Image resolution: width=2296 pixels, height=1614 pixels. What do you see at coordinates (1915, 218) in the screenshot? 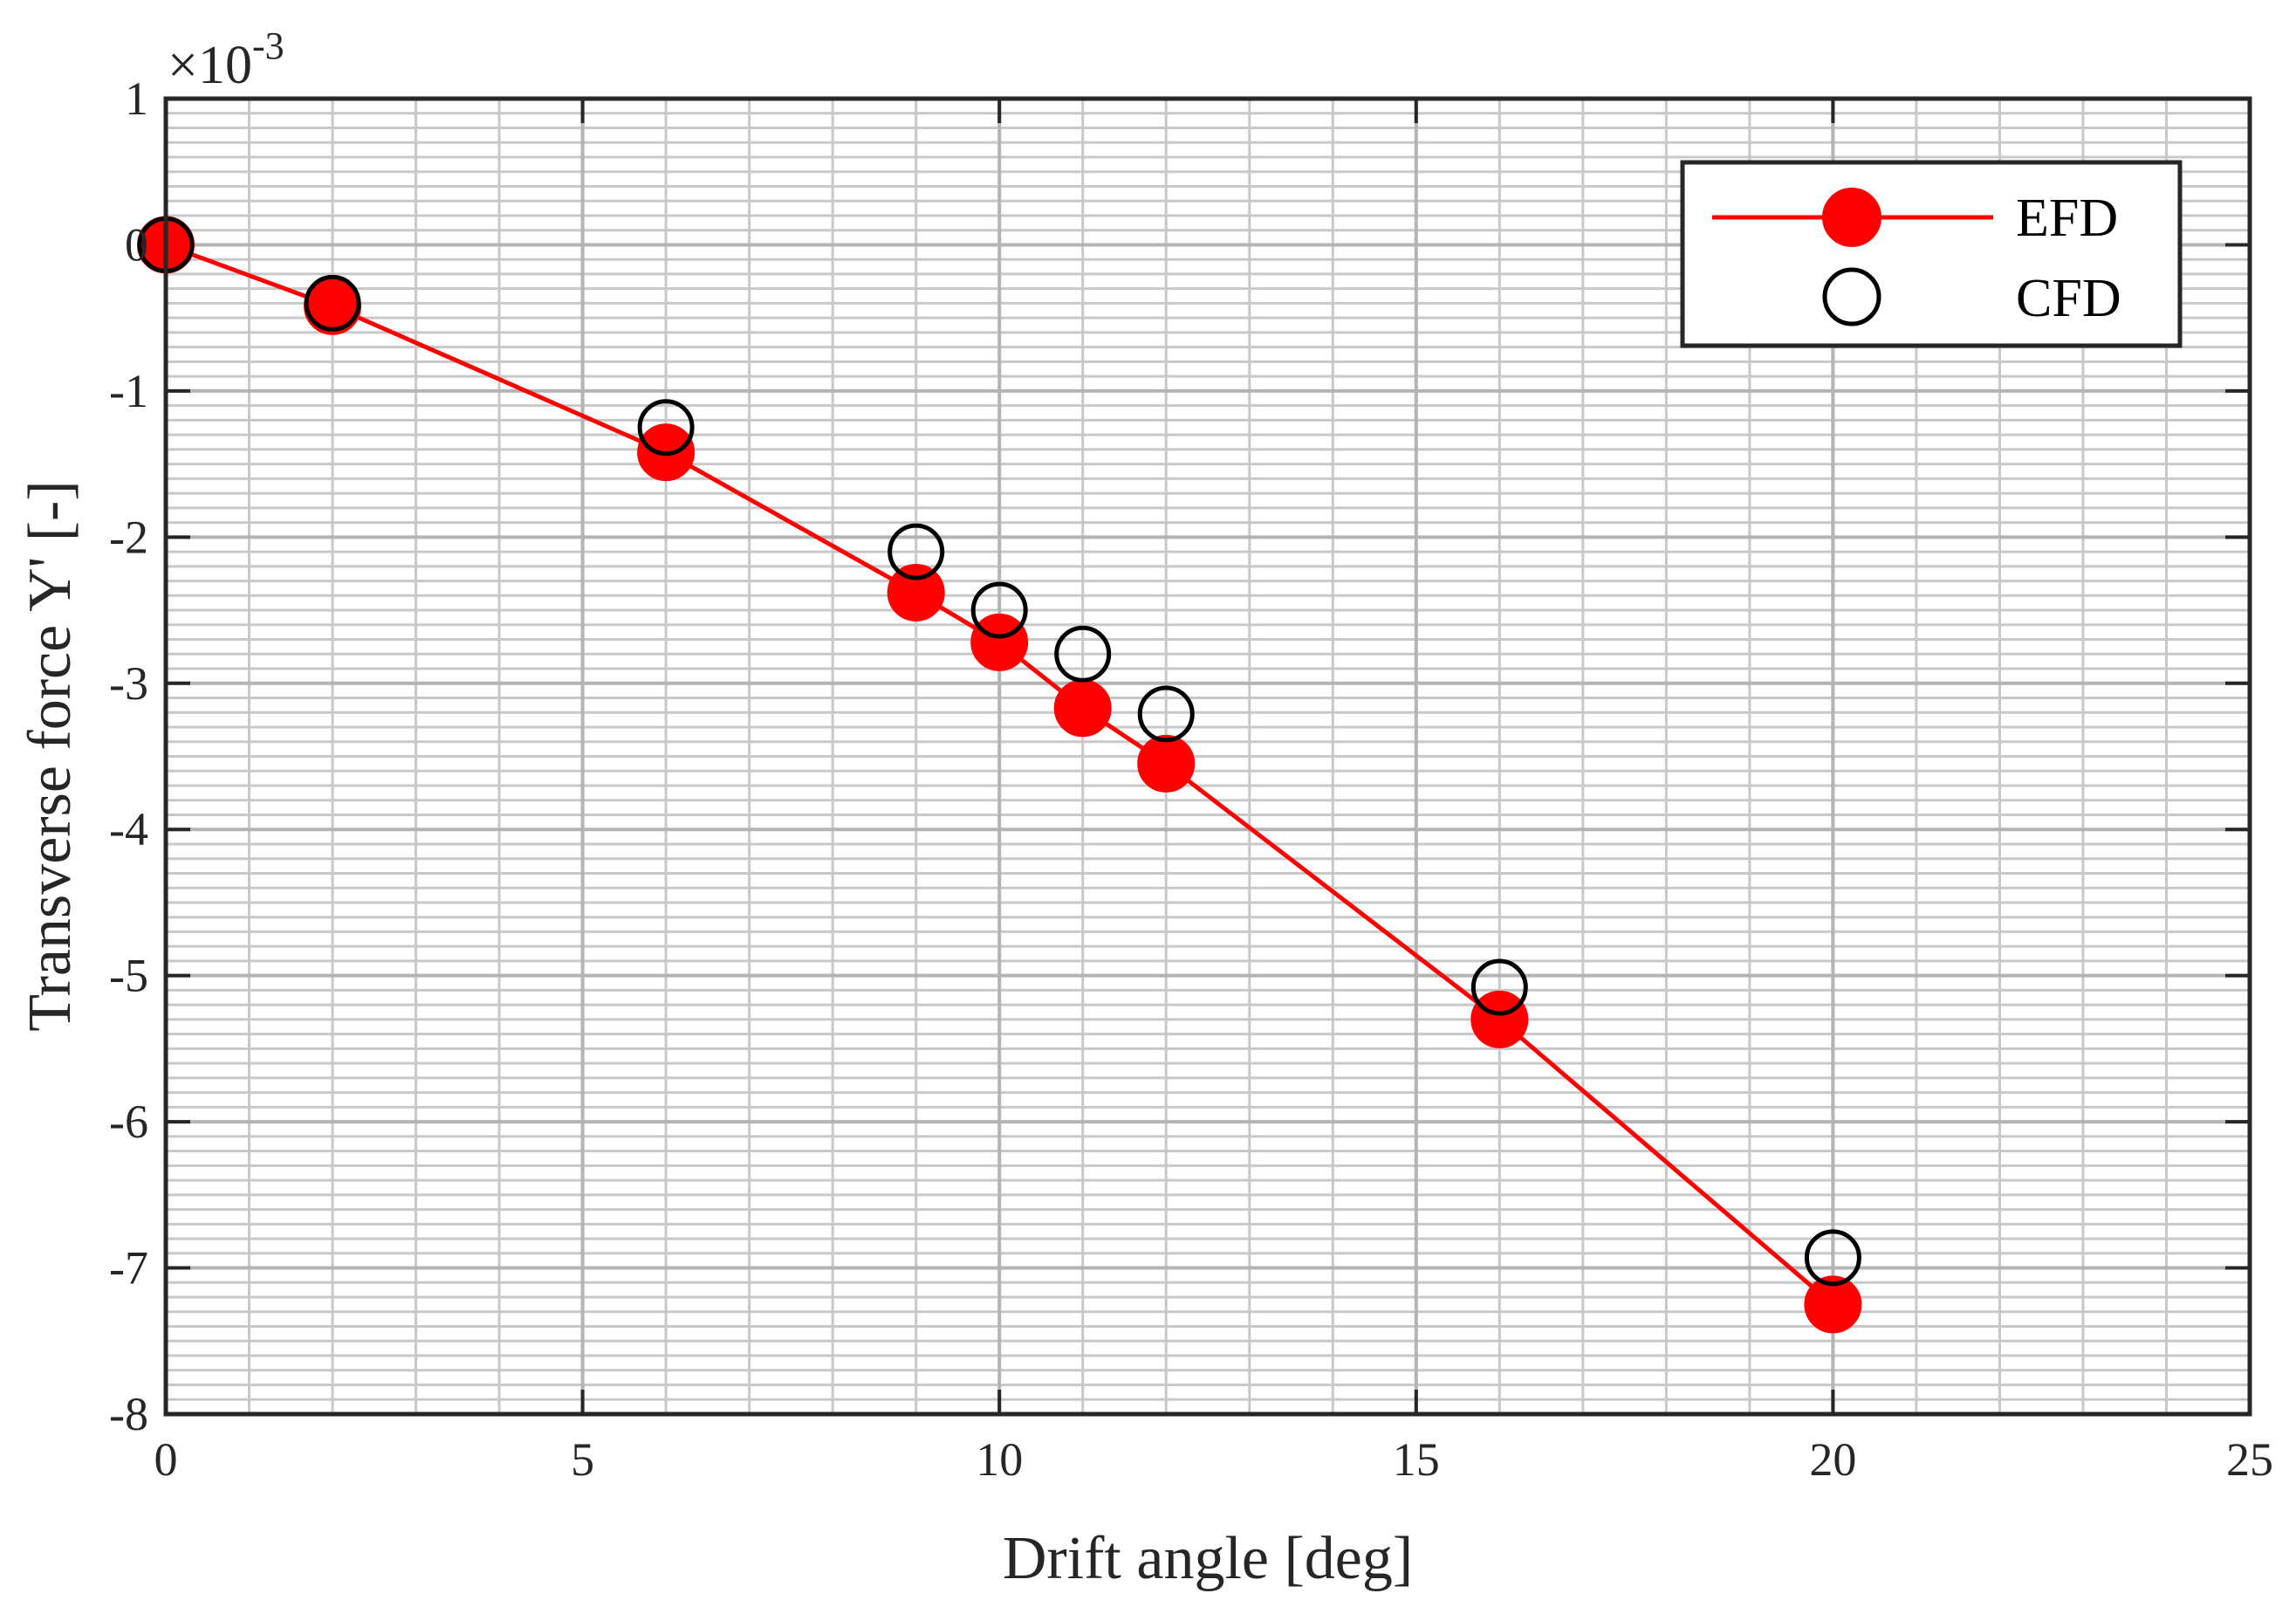
I see `legend-item-efd: EFD` at bounding box center [1915, 218].